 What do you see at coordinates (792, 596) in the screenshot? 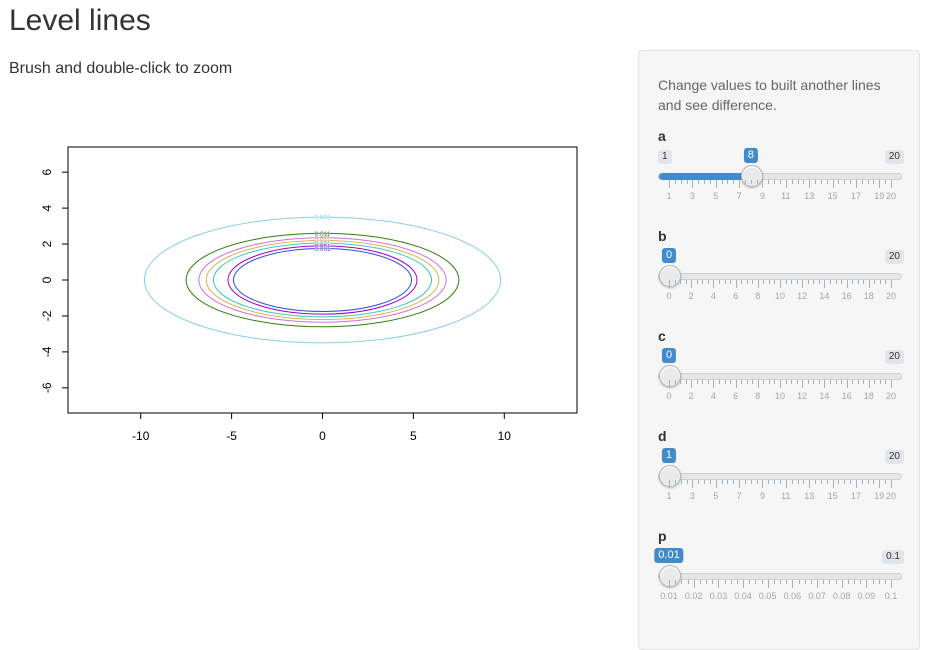
I see `slider-tick-label: 0.06` at bounding box center [792, 596].